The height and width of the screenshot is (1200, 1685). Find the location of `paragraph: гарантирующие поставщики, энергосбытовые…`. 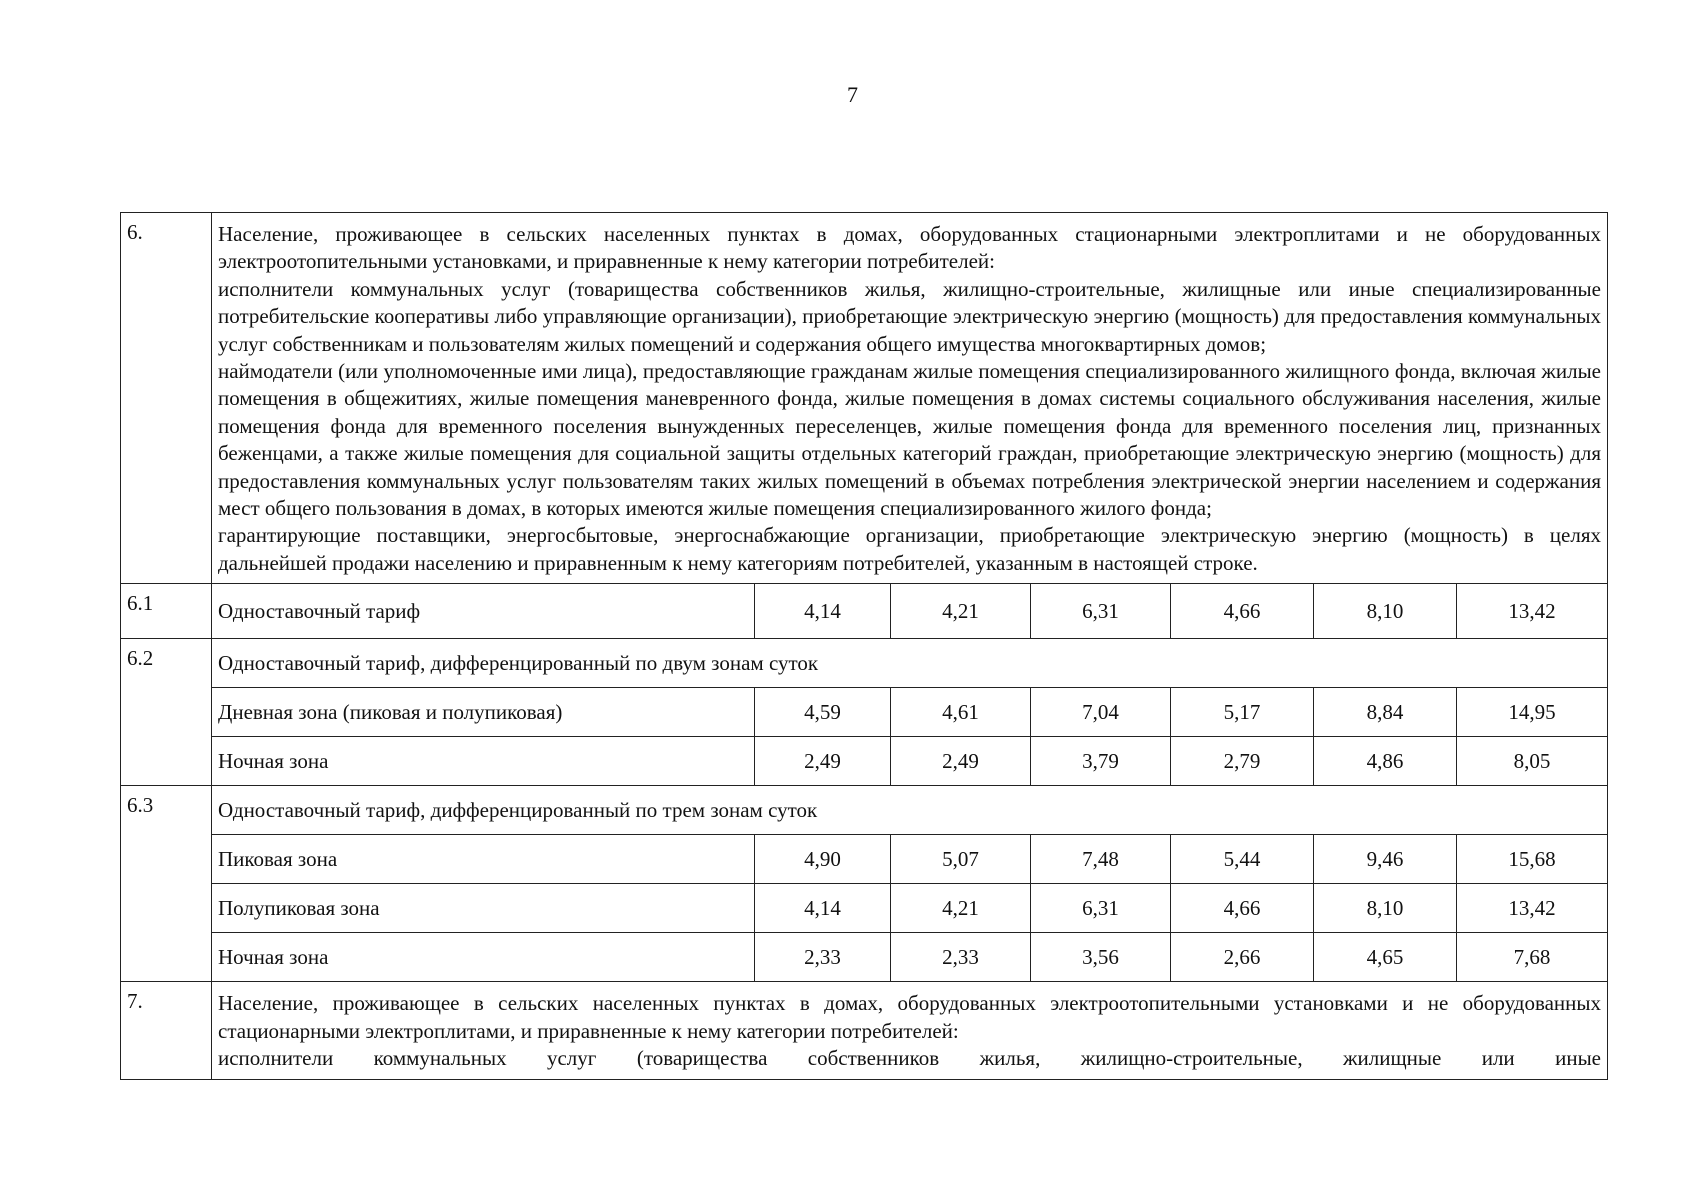

paragraph: гарантирующие поставщики, энергосбытовые… is located at coordinates (909, 549).